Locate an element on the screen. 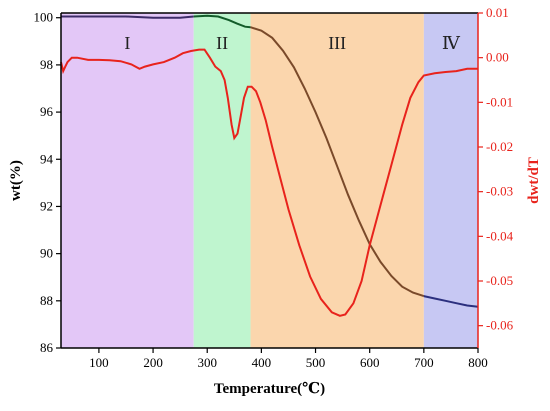  x-tick-label: 500 is located at coordinates (316, 362).